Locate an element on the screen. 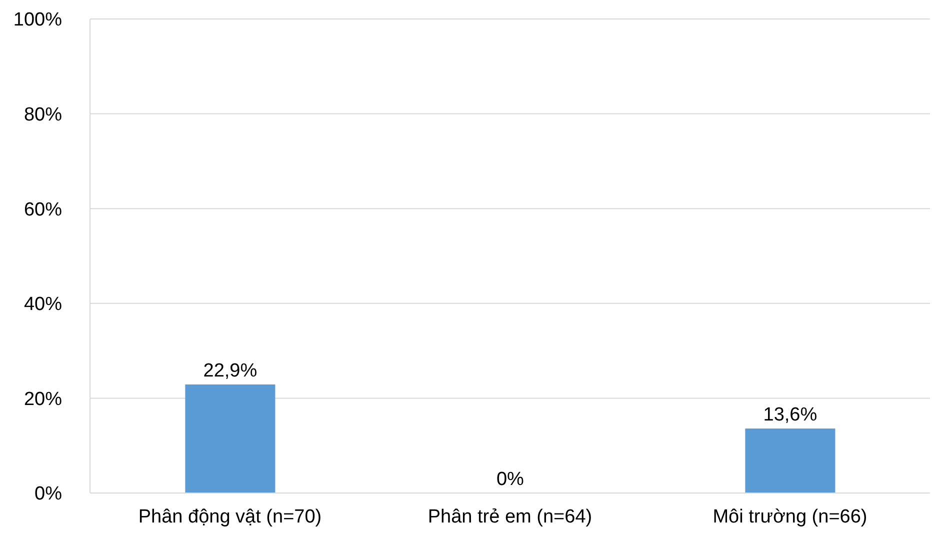  y-tick-label: 80% is located at coordinates (43, 115).